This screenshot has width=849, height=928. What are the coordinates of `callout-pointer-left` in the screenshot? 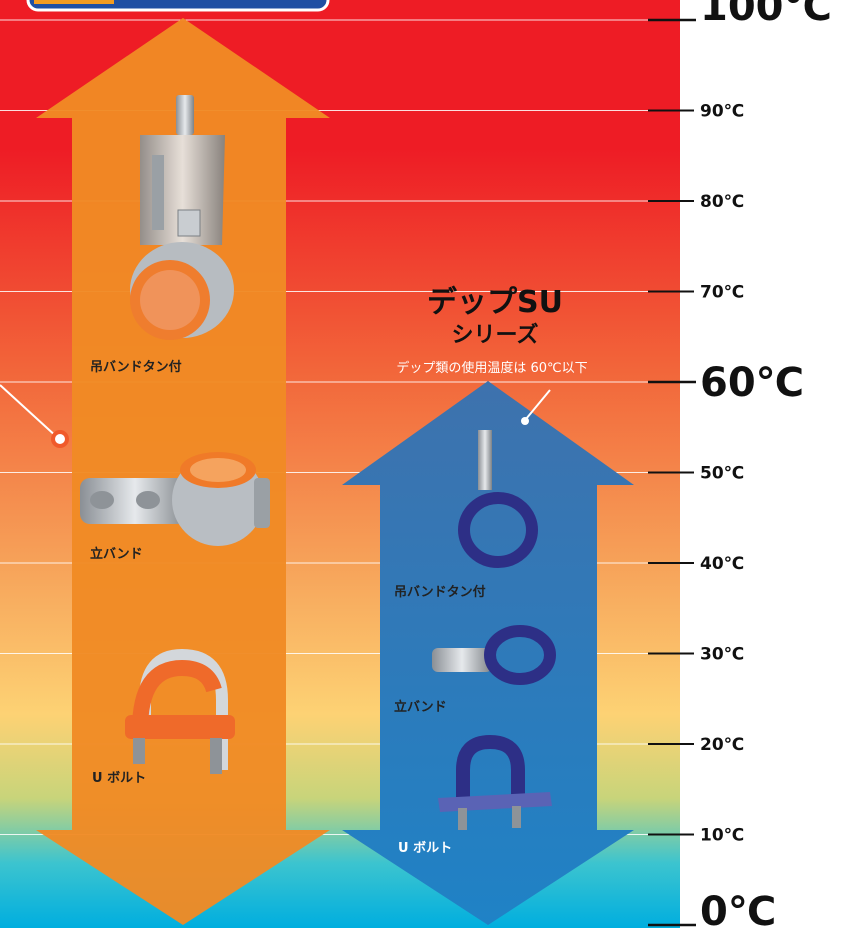 It's located at (34, 416).